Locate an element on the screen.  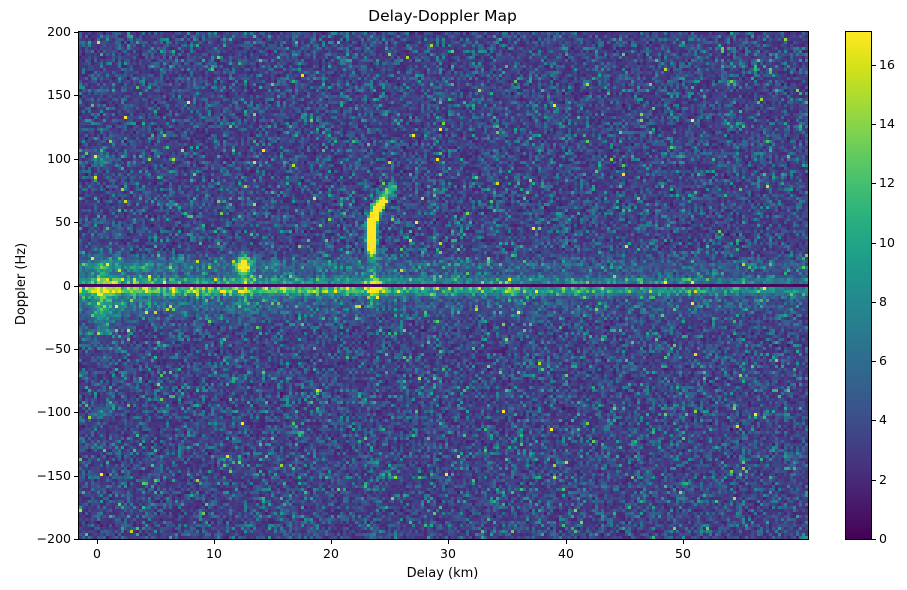
x-axis-label: Delay (km) is located at coordinates (442, 573).